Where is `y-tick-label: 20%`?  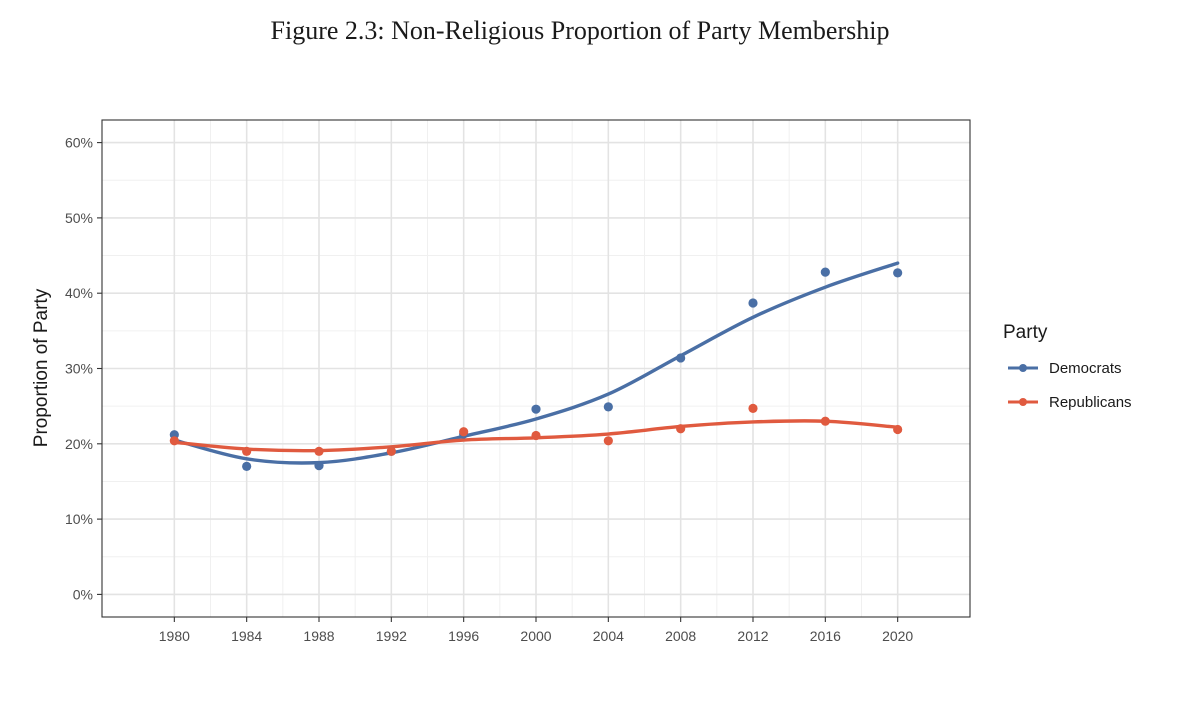
y-tick-label: 20% is located at coordinates (79, 444).